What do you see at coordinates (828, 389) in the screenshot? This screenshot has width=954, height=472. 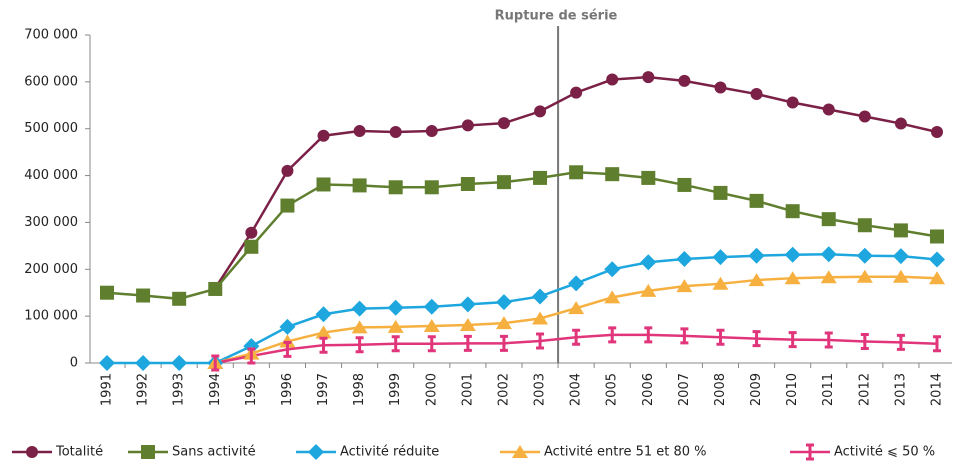 I see `x-tick-label: 2011` at bounding box center [828, 389].